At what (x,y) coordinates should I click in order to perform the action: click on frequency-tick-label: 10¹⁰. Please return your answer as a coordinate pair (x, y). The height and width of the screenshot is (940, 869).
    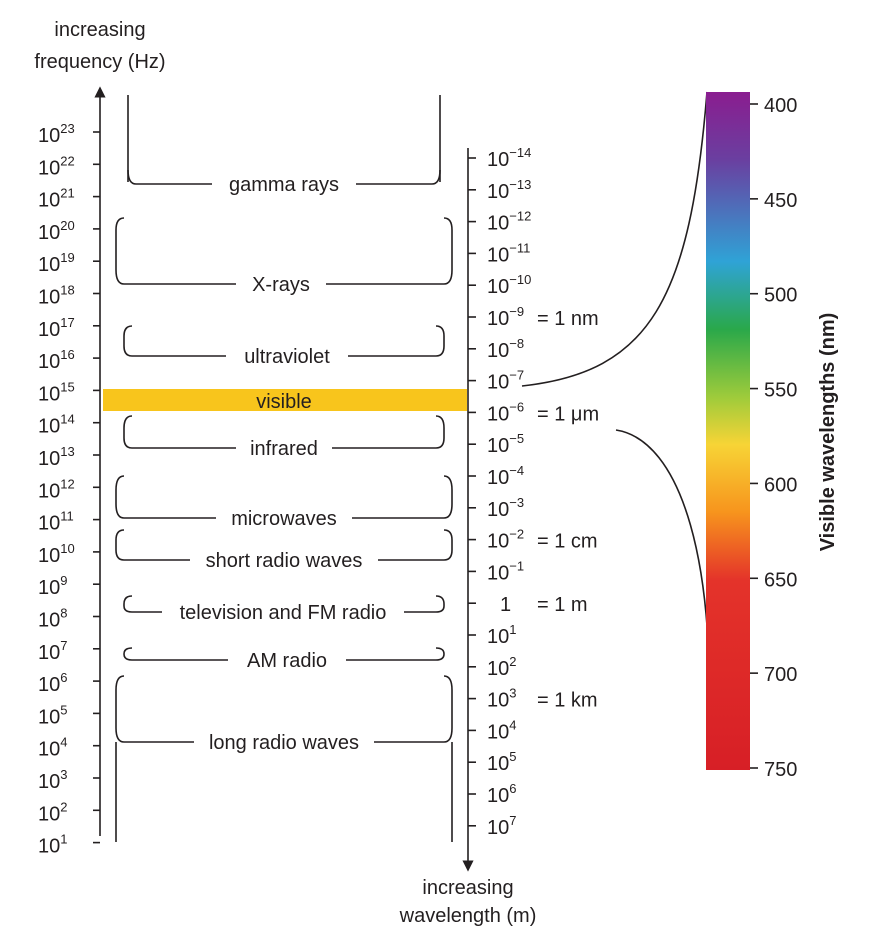
    Looking at the image, I should click on (56, 554).